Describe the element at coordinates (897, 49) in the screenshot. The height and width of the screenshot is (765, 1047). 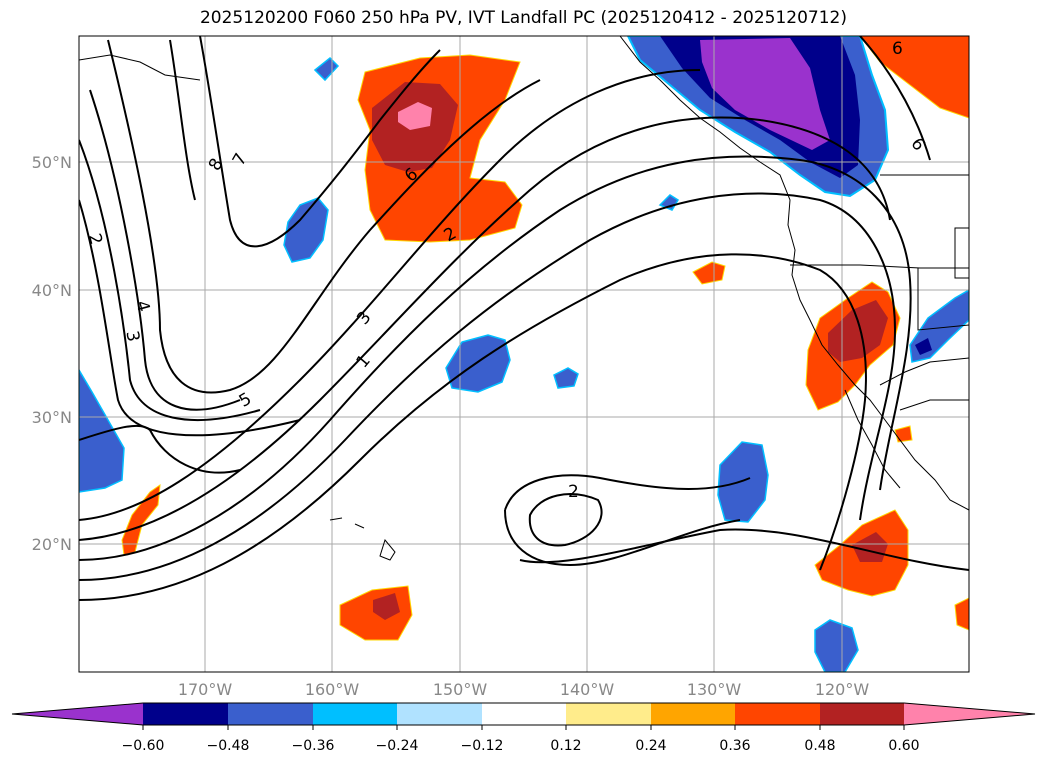
I see `contour-label: 6` at that location.